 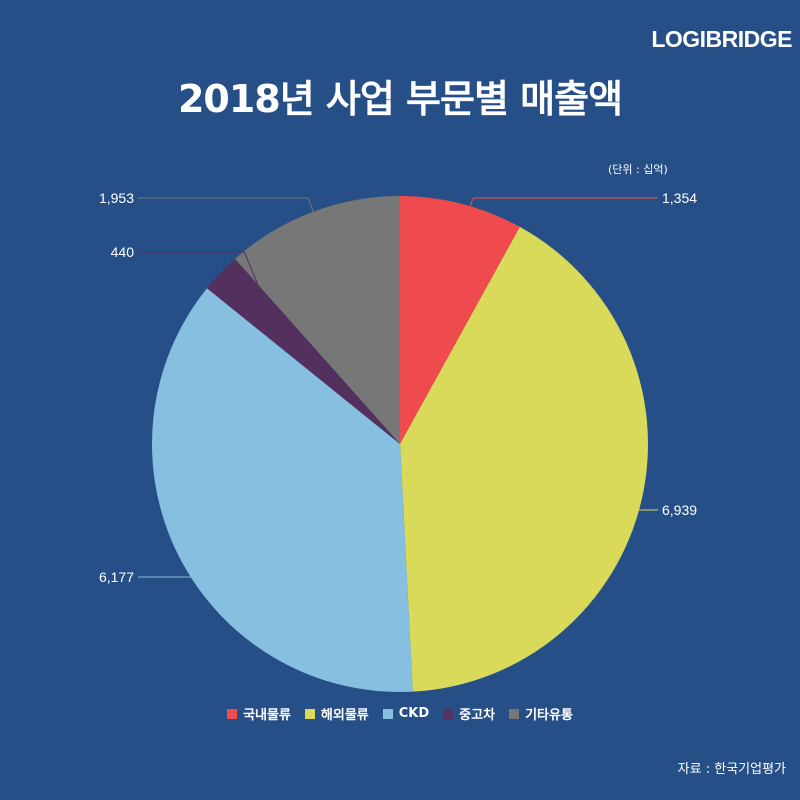 I want to click on data-label: 1,354, so click(x=679, y=198).